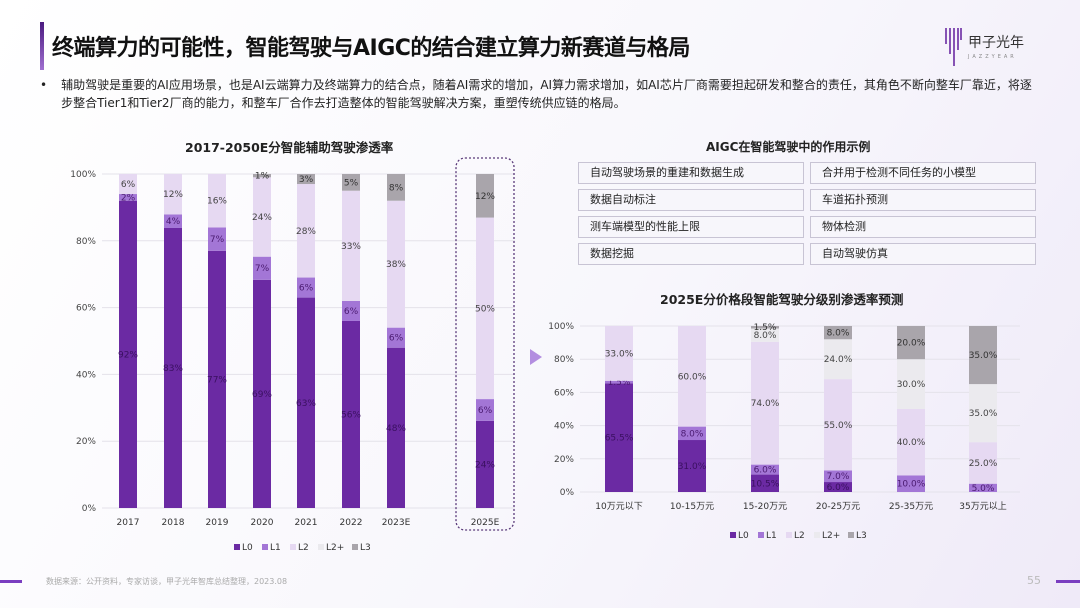 The image size is (1080, 608). I want to click on x-tick-label: 10万元以下, so click(618, 507).